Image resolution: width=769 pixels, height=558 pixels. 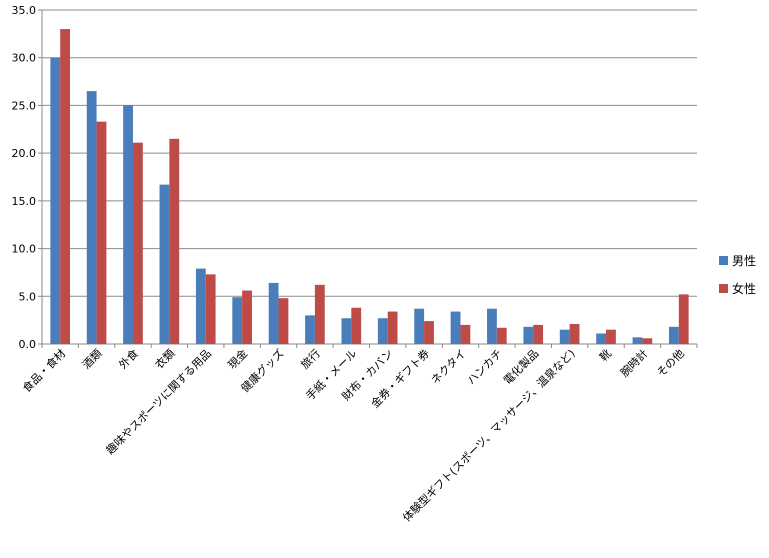 I want to click on x-category-label: ネクタイ, so click(x=449, y=367).